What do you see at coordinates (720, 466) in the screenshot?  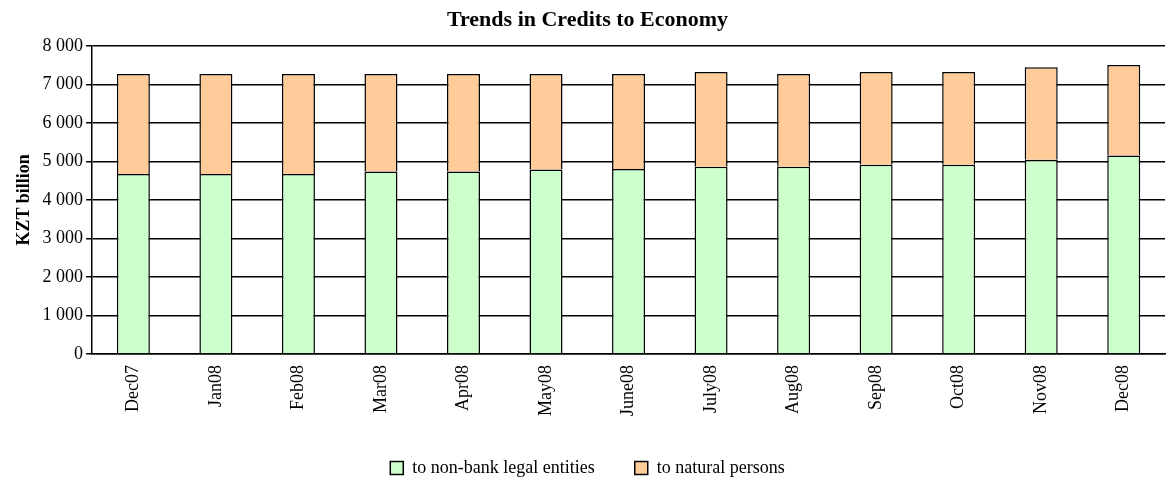 I see `legend-label: to natural persons` at bounding box center [720, 466].